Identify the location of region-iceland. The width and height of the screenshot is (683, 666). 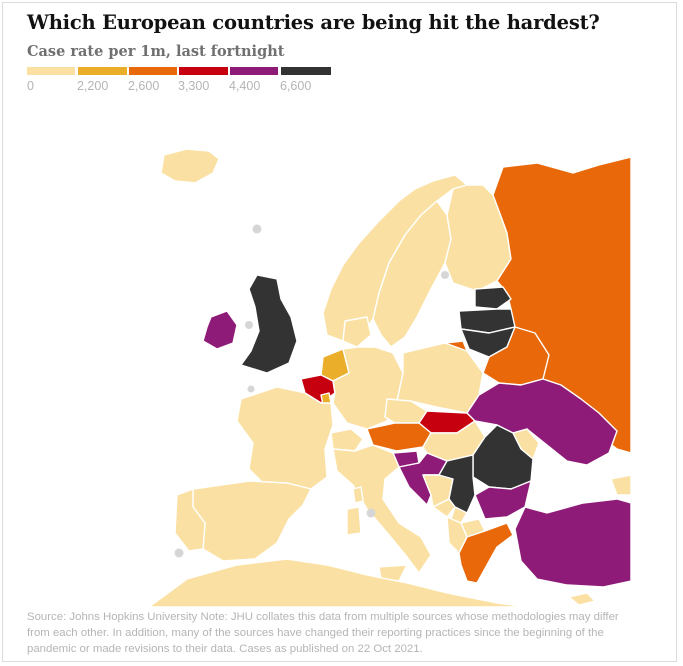
(190, 166).